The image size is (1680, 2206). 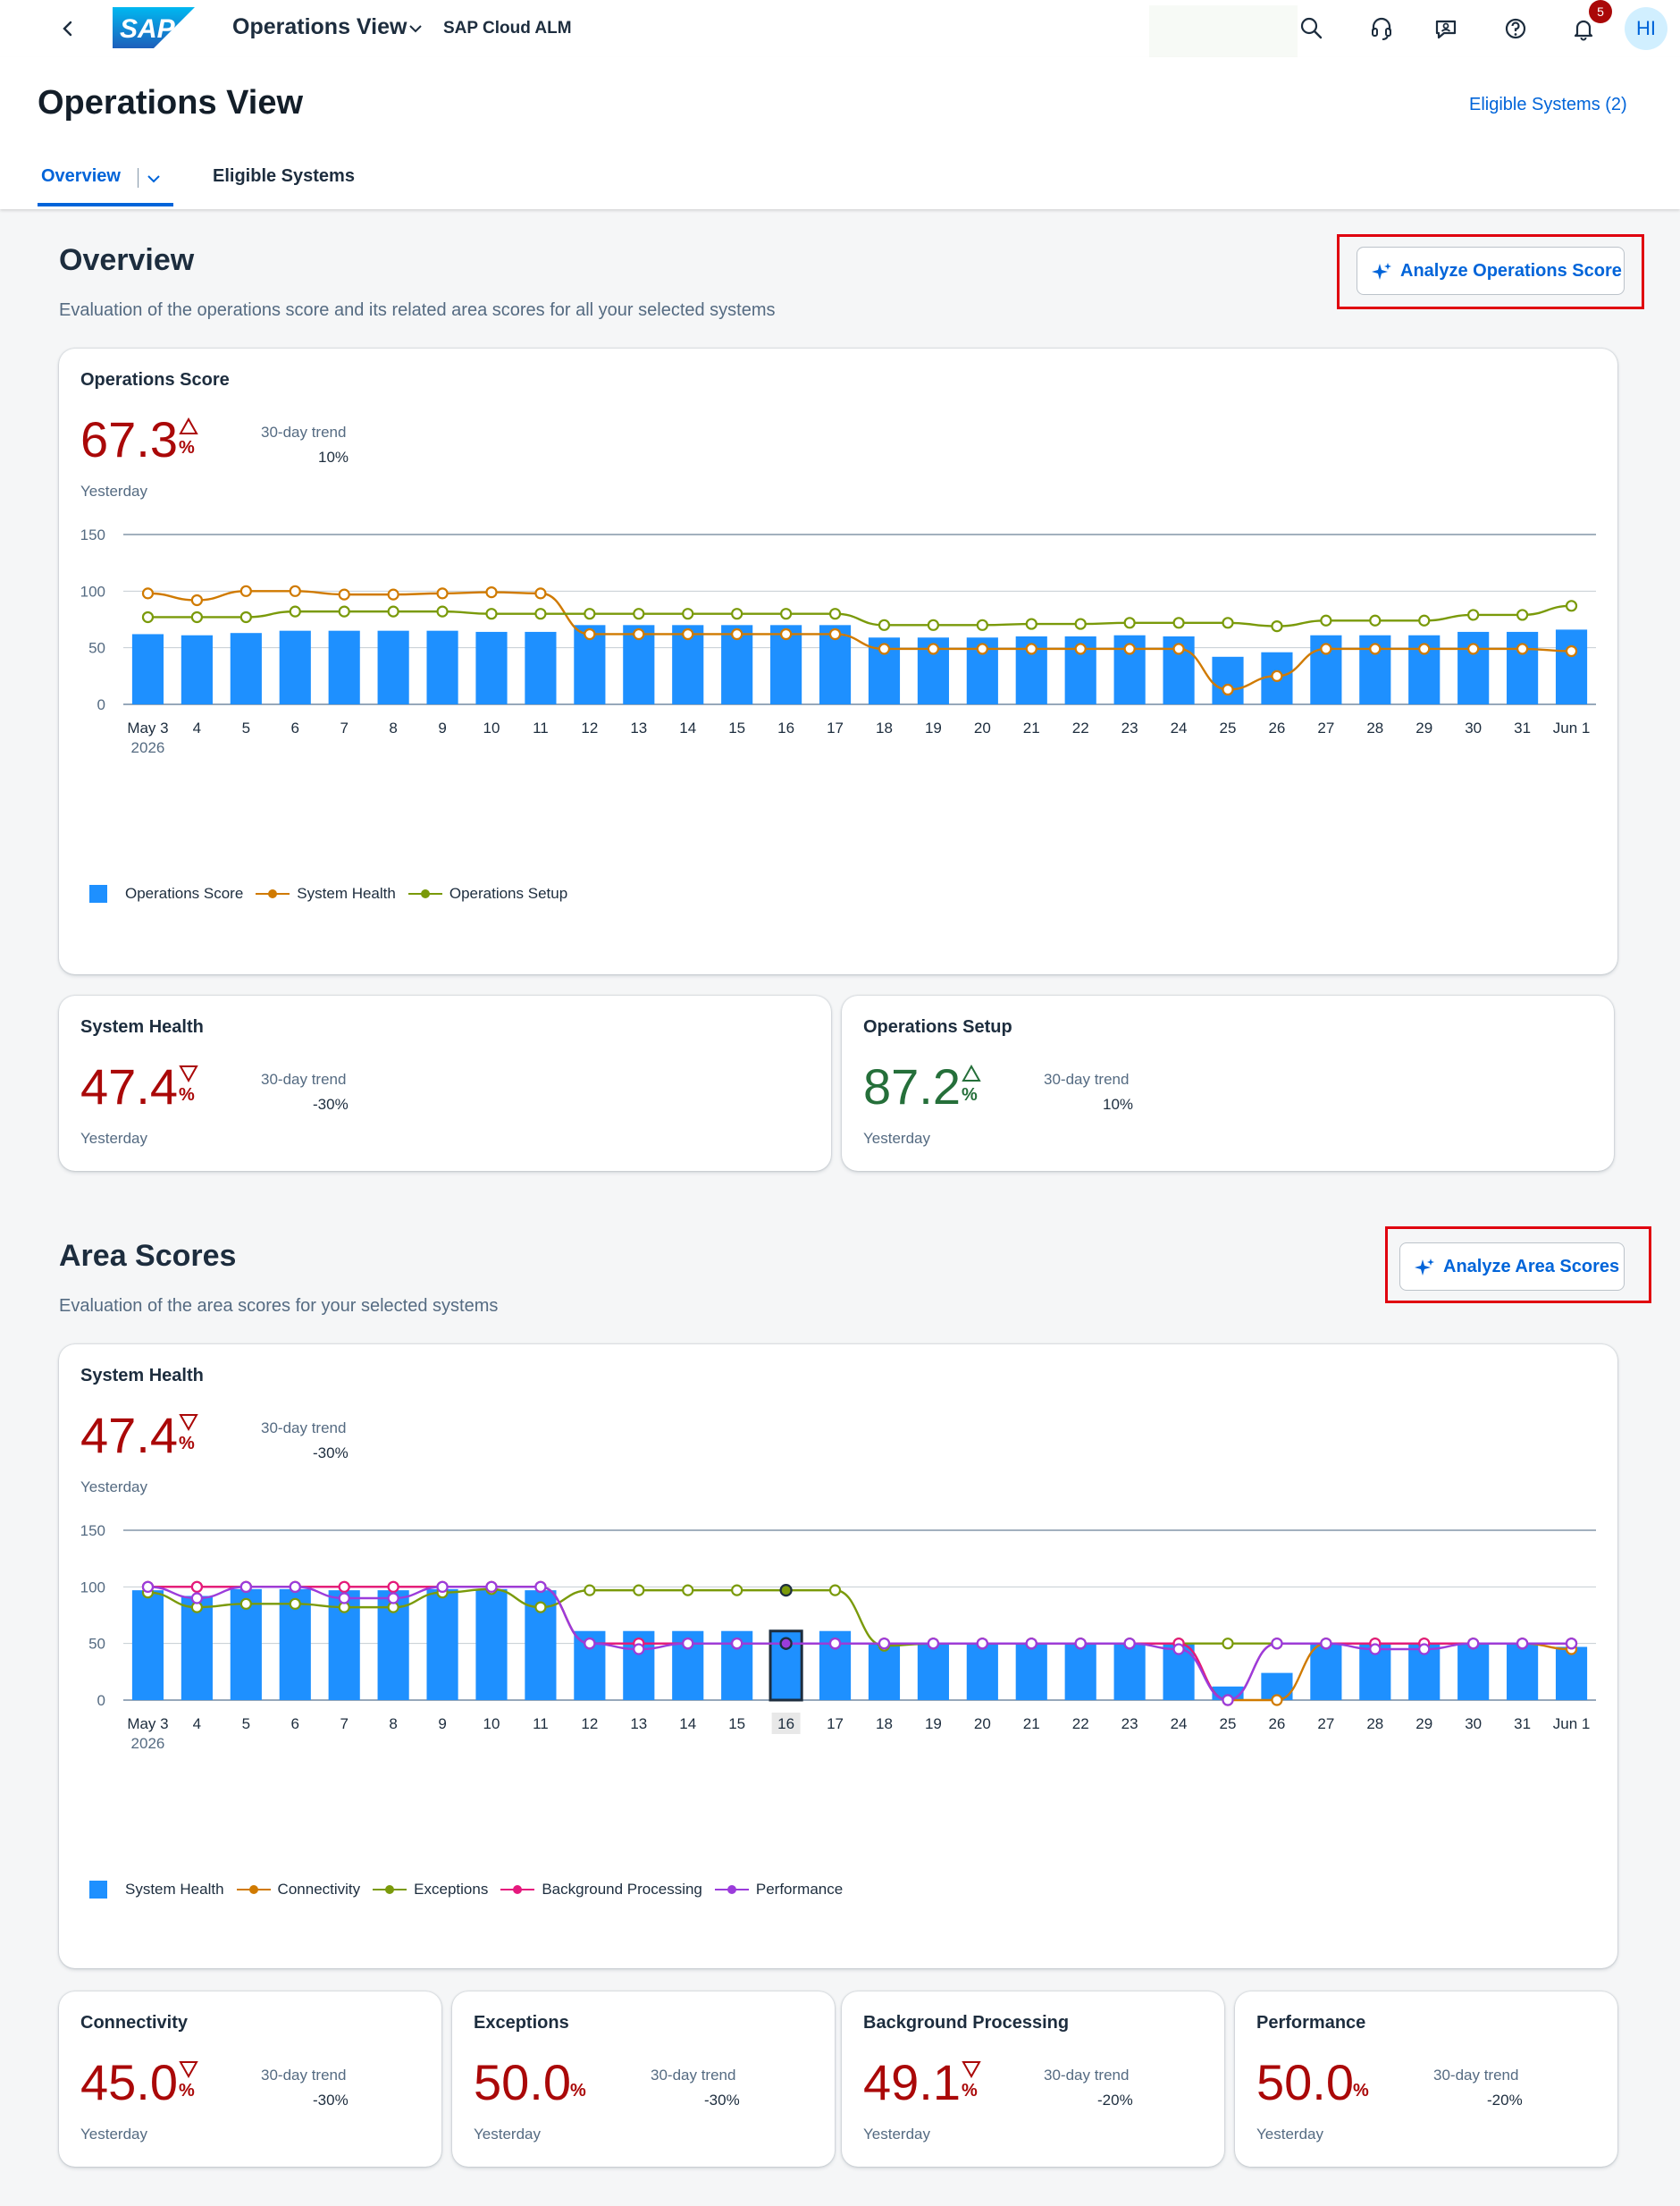 I want to click on x-tick-label: 21, so click(x=1031, y=729).